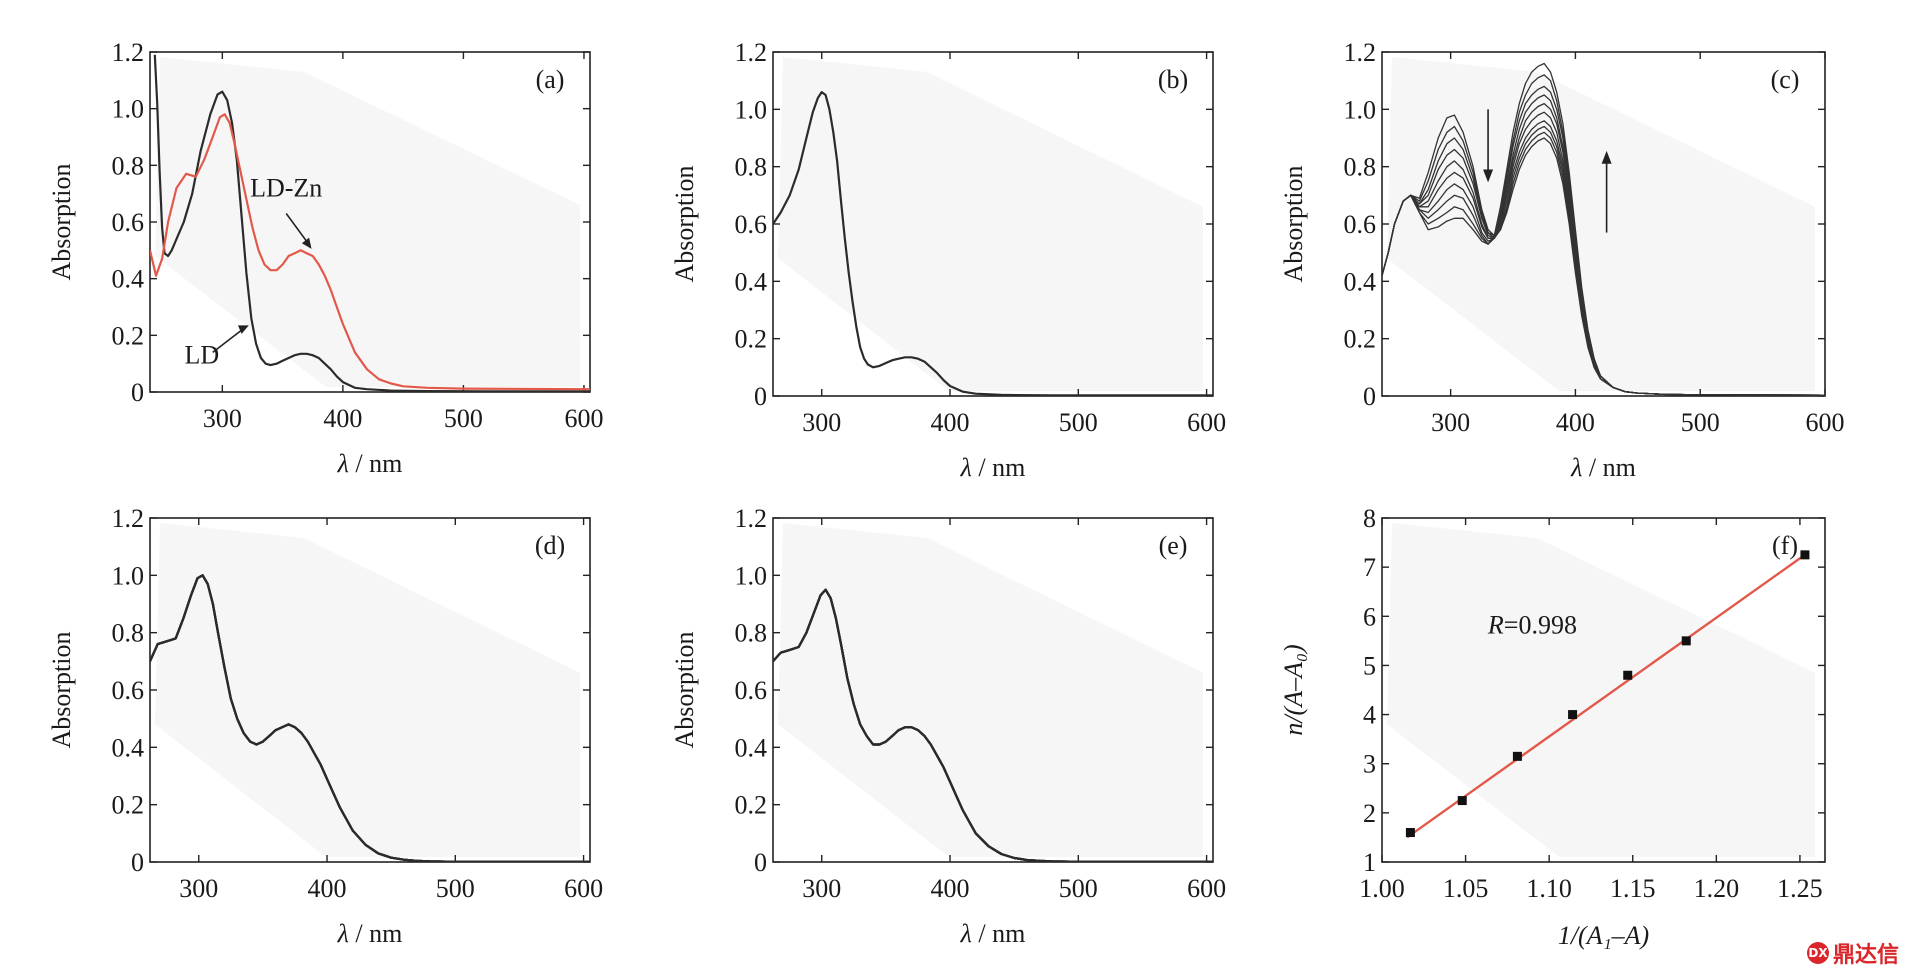 The image size is (1909, 975). What do you see at coordinates (1865, 955) in the screenshot?
I see `watermark-text: 鼎达信` at bounding box center [1865, 955].